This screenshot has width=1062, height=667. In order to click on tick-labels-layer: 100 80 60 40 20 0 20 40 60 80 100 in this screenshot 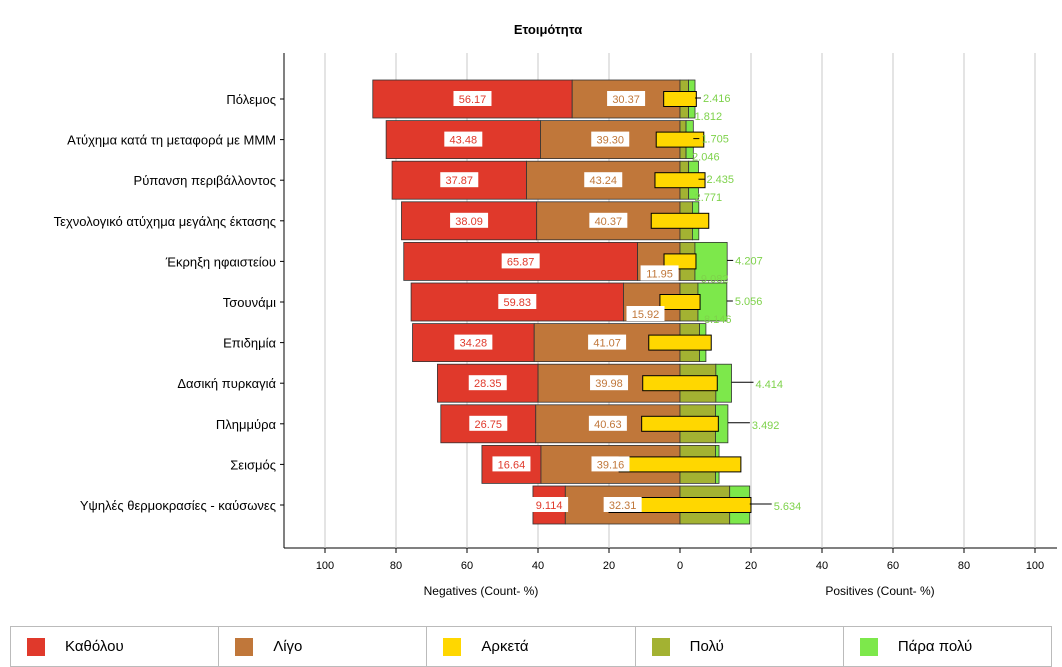, I will do `click(680, 566)`.